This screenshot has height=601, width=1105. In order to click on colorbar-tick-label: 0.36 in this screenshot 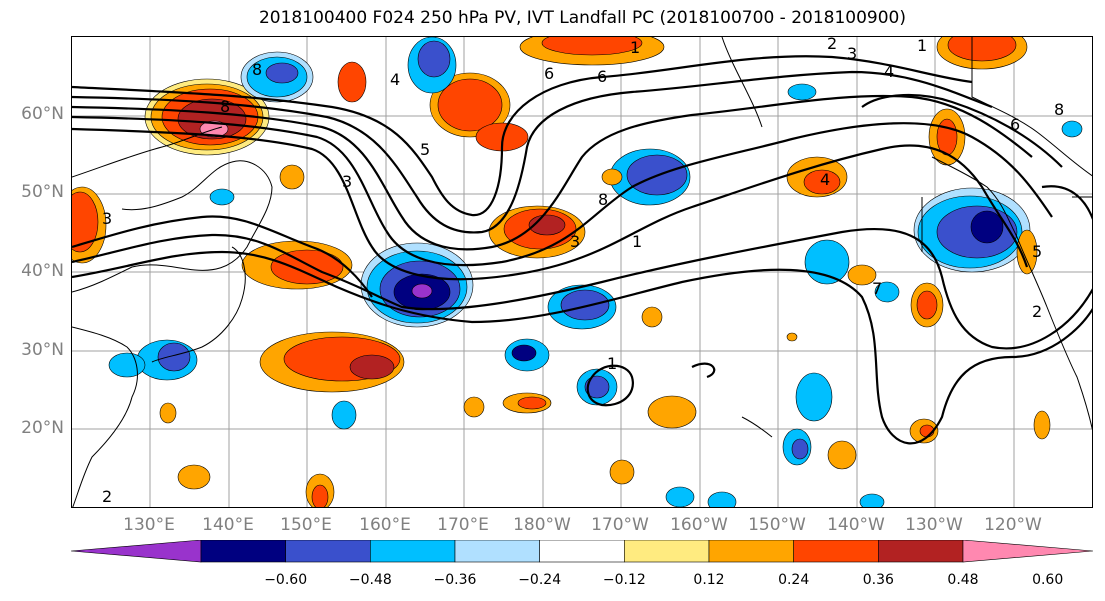, I will do `click(878, 580)`.